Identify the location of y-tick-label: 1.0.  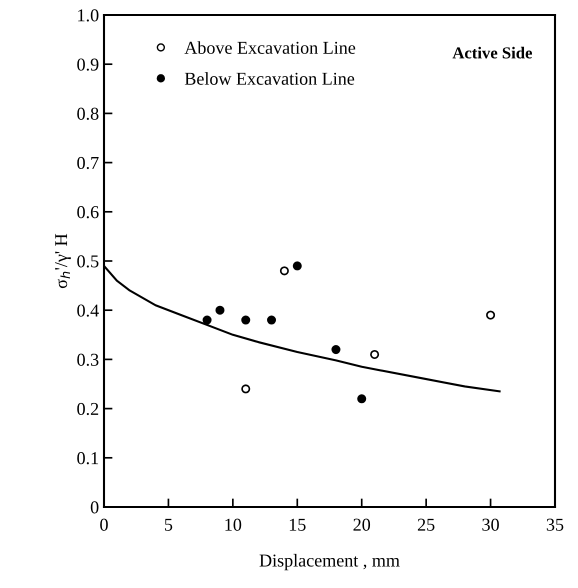
(88, 15).